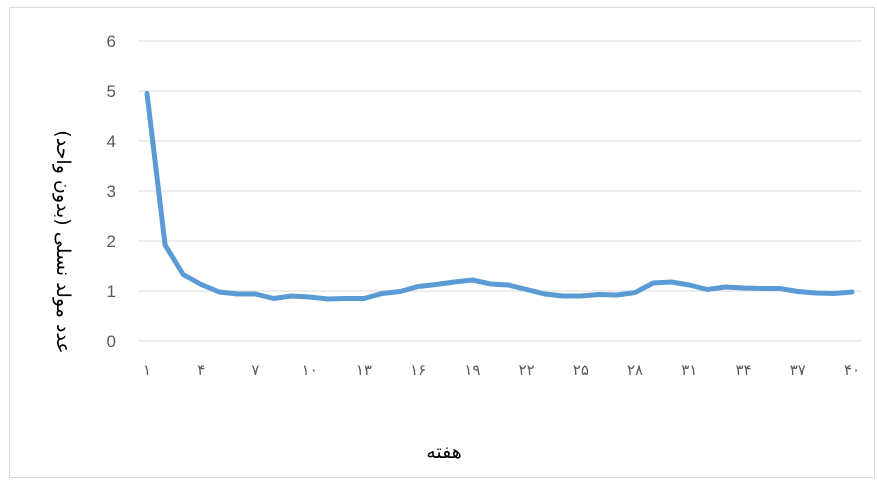 The image size is (877, 480). What do you see at coordinates (527, 370) in the screenshot?
I see `x-tick-label: ۲۲` at bounding box center [527, 370].